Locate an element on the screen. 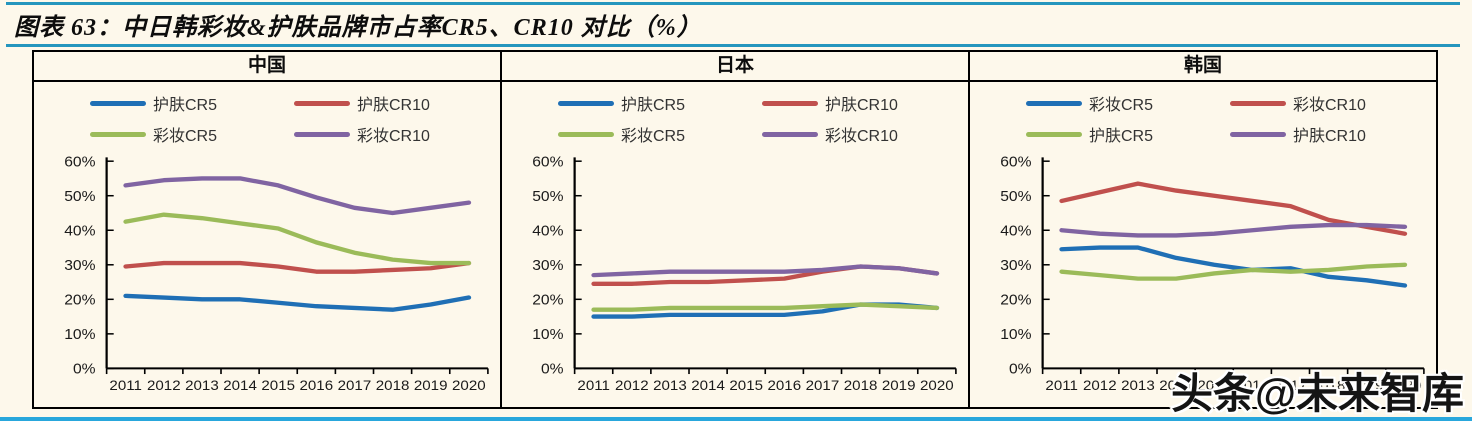 This screenshot has height=421, width=1472. panel-header: 日本 is located at coordinates (735, 67).